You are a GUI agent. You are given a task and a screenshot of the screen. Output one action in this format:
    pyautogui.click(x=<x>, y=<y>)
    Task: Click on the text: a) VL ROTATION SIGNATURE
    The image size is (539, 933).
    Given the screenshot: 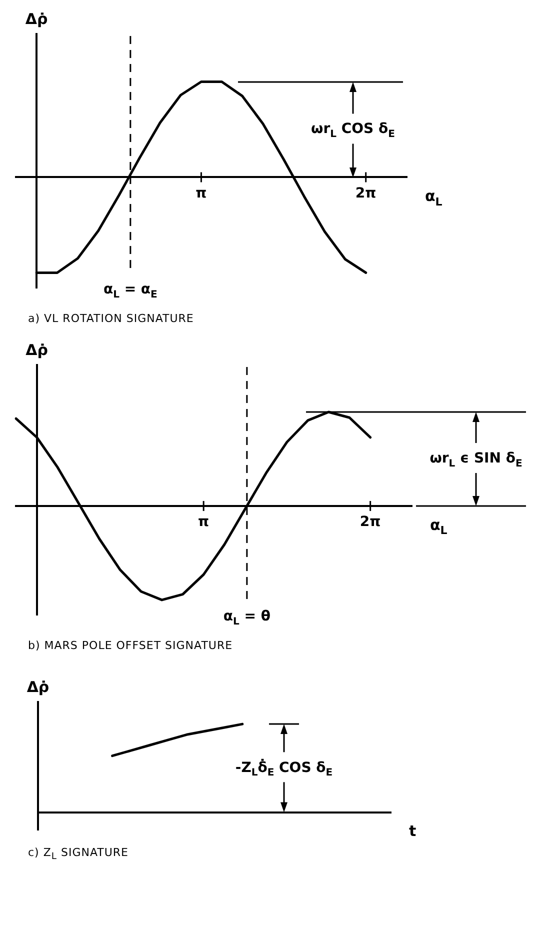 What is the action you would take?
    pyautogui.click(x=111, y=318)
    